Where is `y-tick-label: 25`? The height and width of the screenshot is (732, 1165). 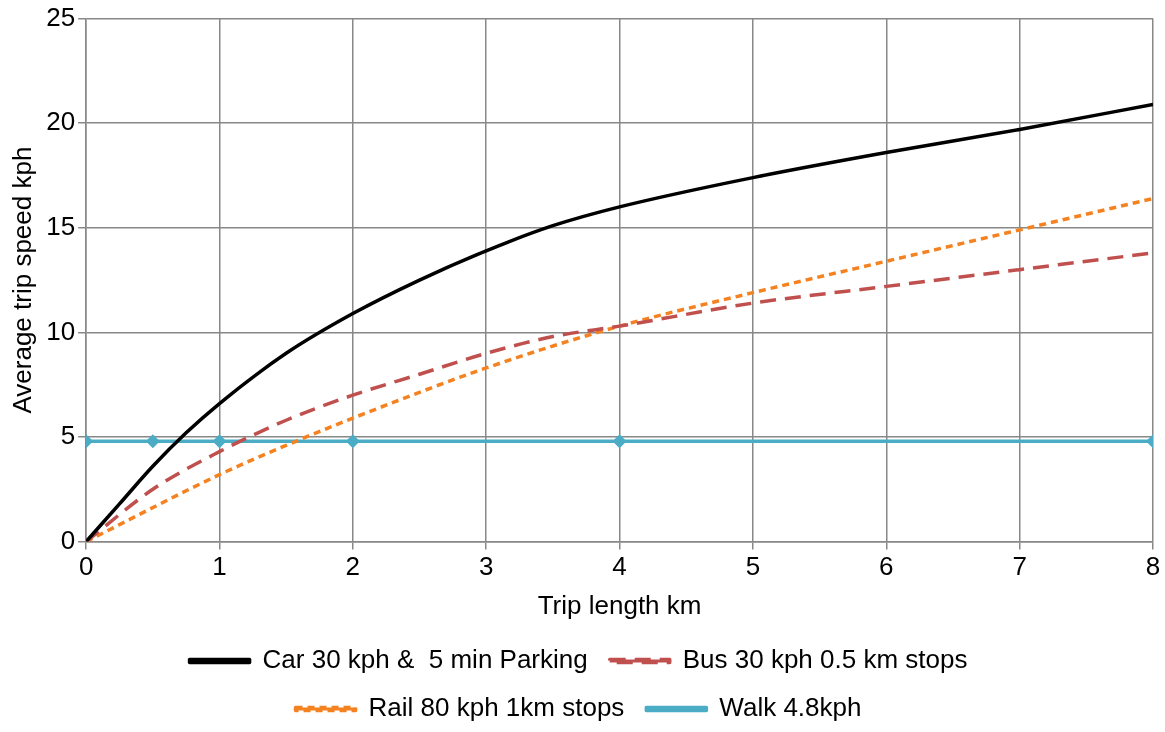
y-tick-label: 25 is located at coordinates (61, 16).